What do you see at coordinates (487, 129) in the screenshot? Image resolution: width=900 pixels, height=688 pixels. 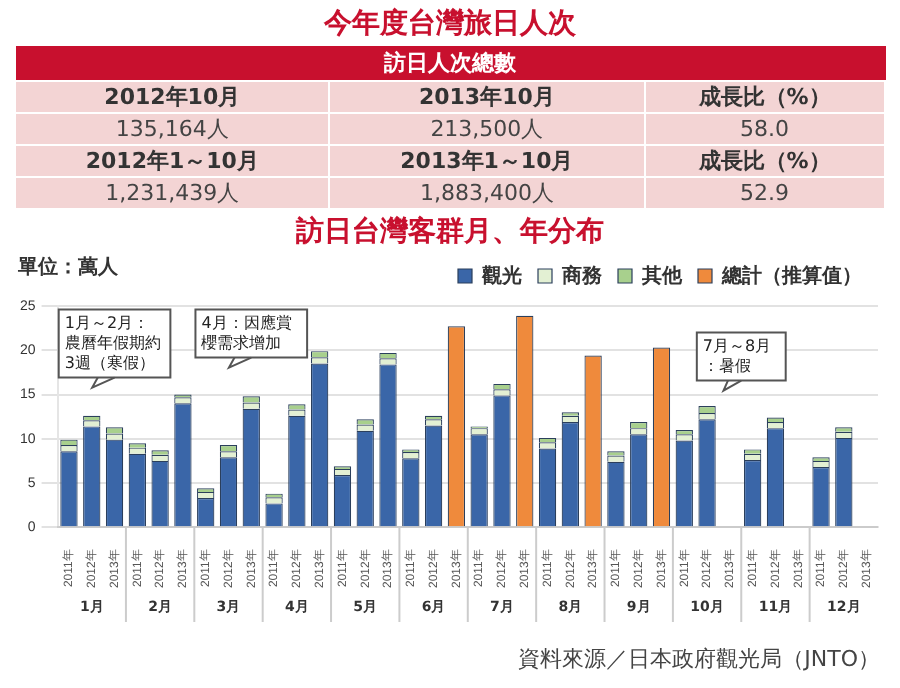 I see `text: 213,500人` at bounding box center [487, 129].